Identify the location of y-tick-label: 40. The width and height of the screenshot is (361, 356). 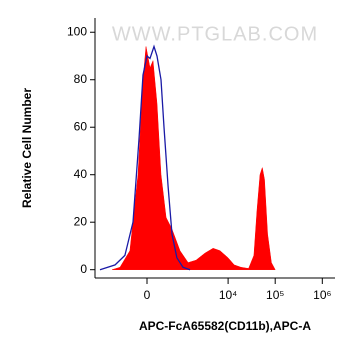
(81, 174).